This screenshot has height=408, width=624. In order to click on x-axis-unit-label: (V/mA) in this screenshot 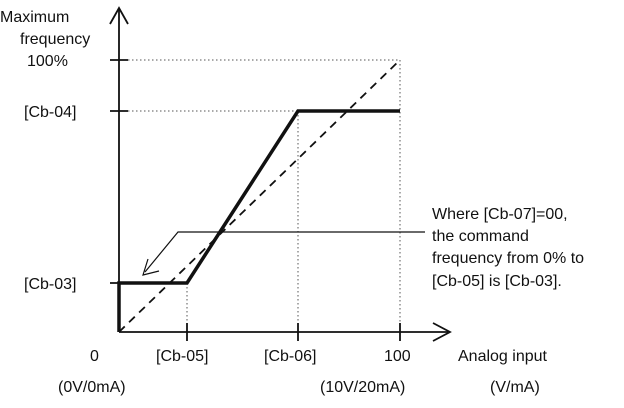, I will do `click(515, 387)`.